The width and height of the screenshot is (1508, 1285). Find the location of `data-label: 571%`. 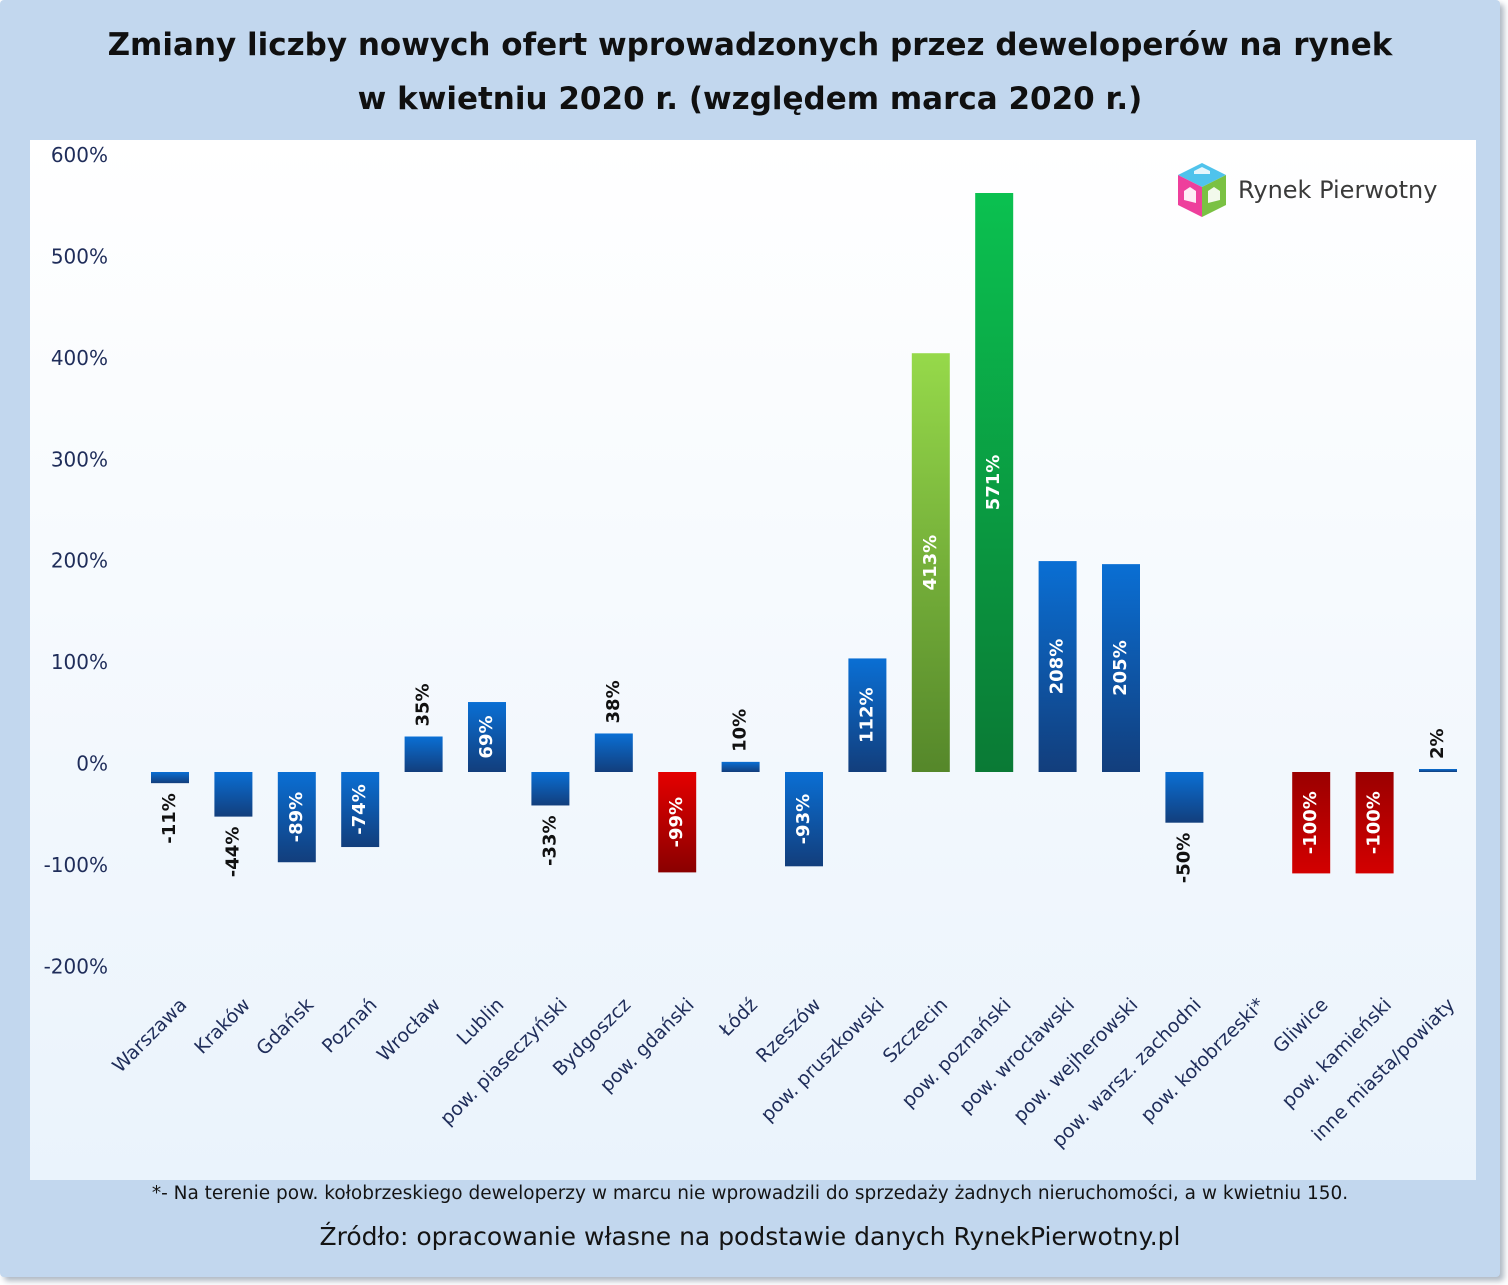

data-label: 571% is located at coordinates (993, 483).